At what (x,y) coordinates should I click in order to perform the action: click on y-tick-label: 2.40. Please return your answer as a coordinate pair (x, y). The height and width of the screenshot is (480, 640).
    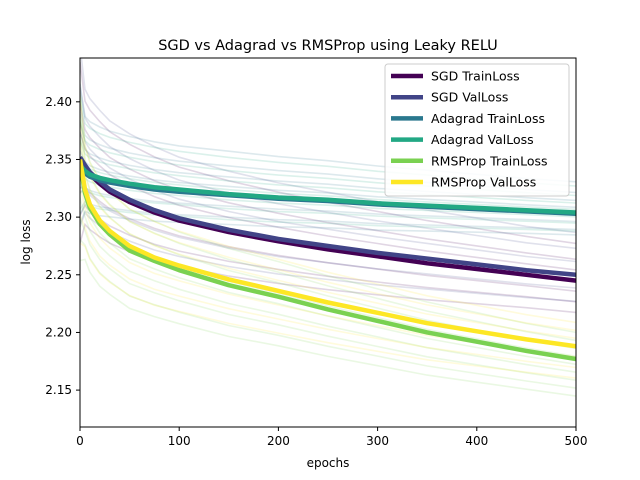
    Looking at the image, I should click on (58, 102).